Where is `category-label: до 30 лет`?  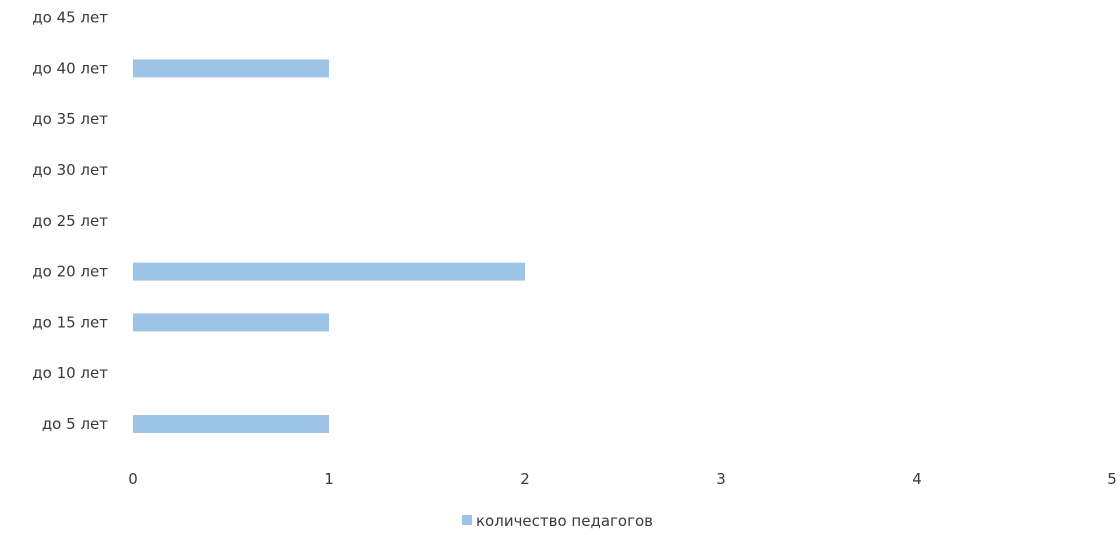 category-label: до 30 лет is located at coordinates (70, 170).